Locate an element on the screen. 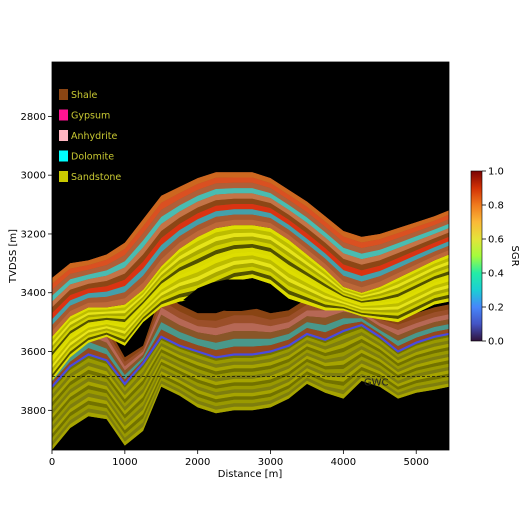  legend-label: Dolomite is located at coordinates (92, 157).